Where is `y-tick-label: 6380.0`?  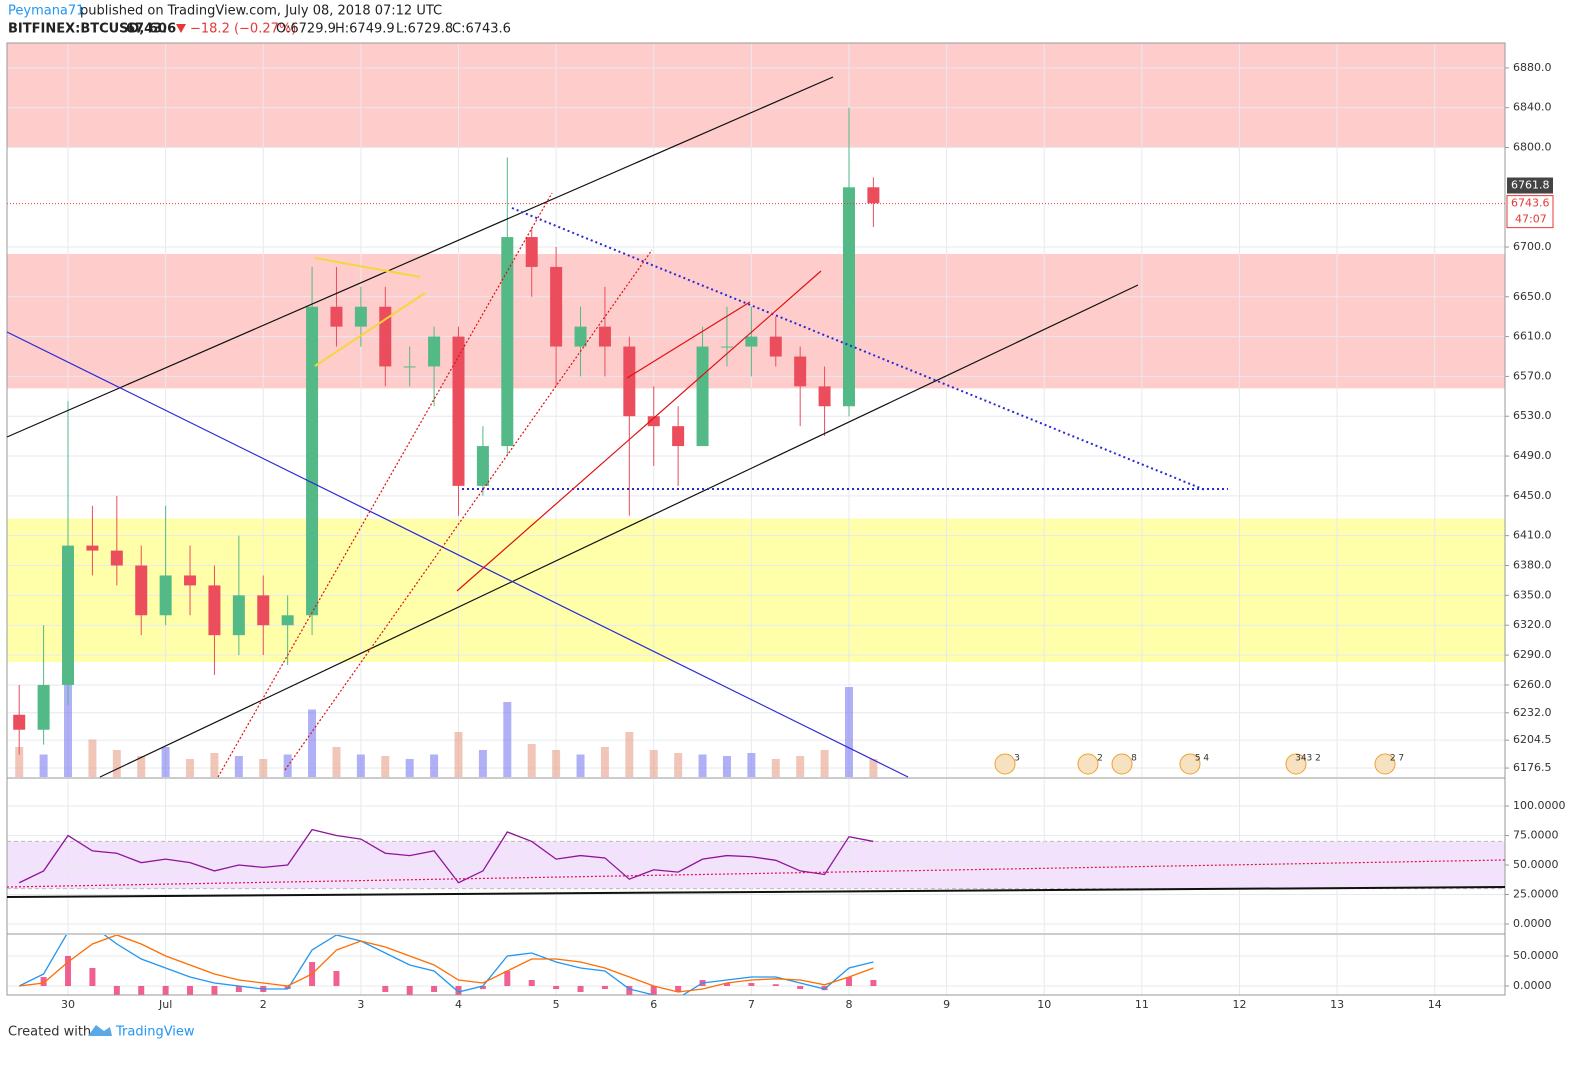 y-tick-label: 6380.0 is located at coordinates (1532, 565).